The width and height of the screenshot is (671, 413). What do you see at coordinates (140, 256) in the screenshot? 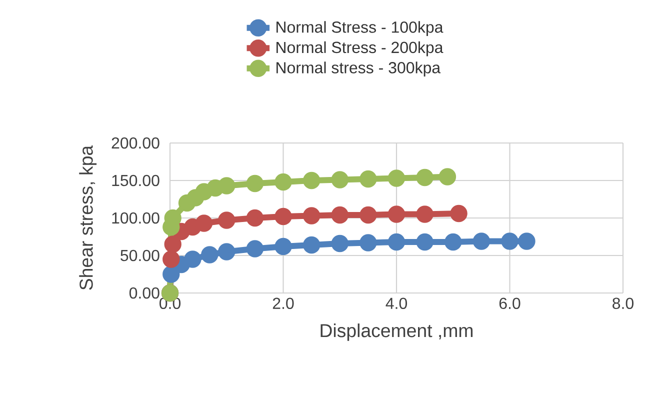
I see `y-tick-label: 50.00` at bounding box center [140, 256].